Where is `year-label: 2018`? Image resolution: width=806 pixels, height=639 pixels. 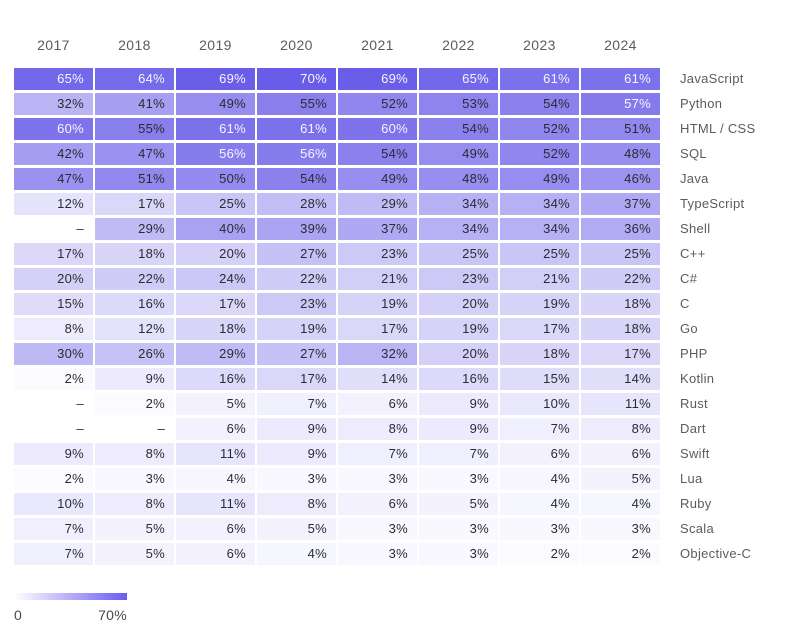
year-label: 2018 is located at coordinates (134, 45).